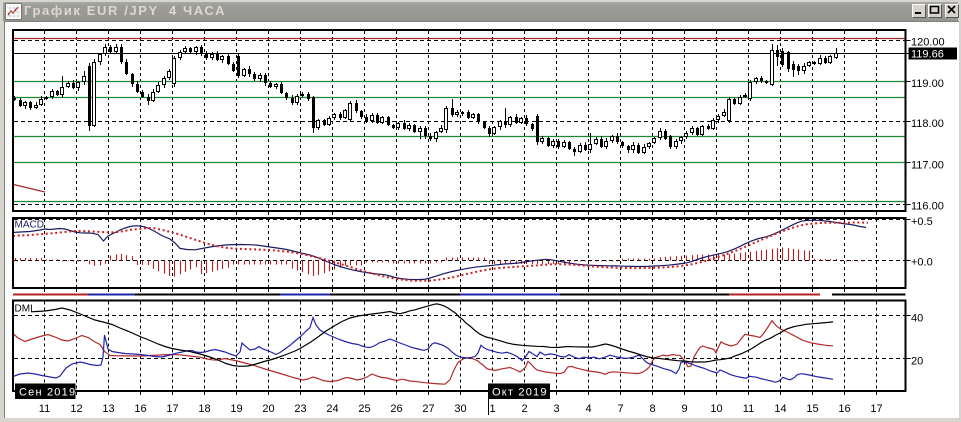 The image size is (961, 422). I want to click on svg-text: 30, so click(460, 409).